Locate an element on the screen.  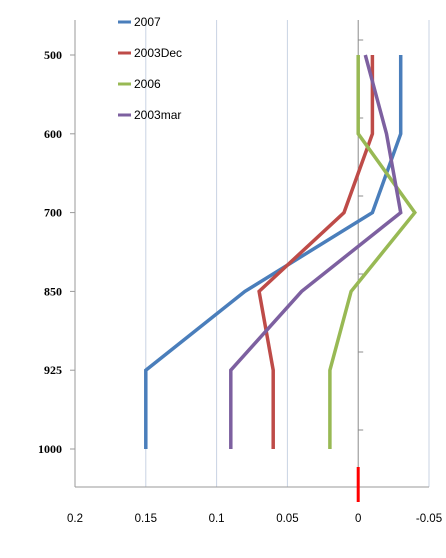
x-tick-label: 0 is located at coordinates (358, 519).